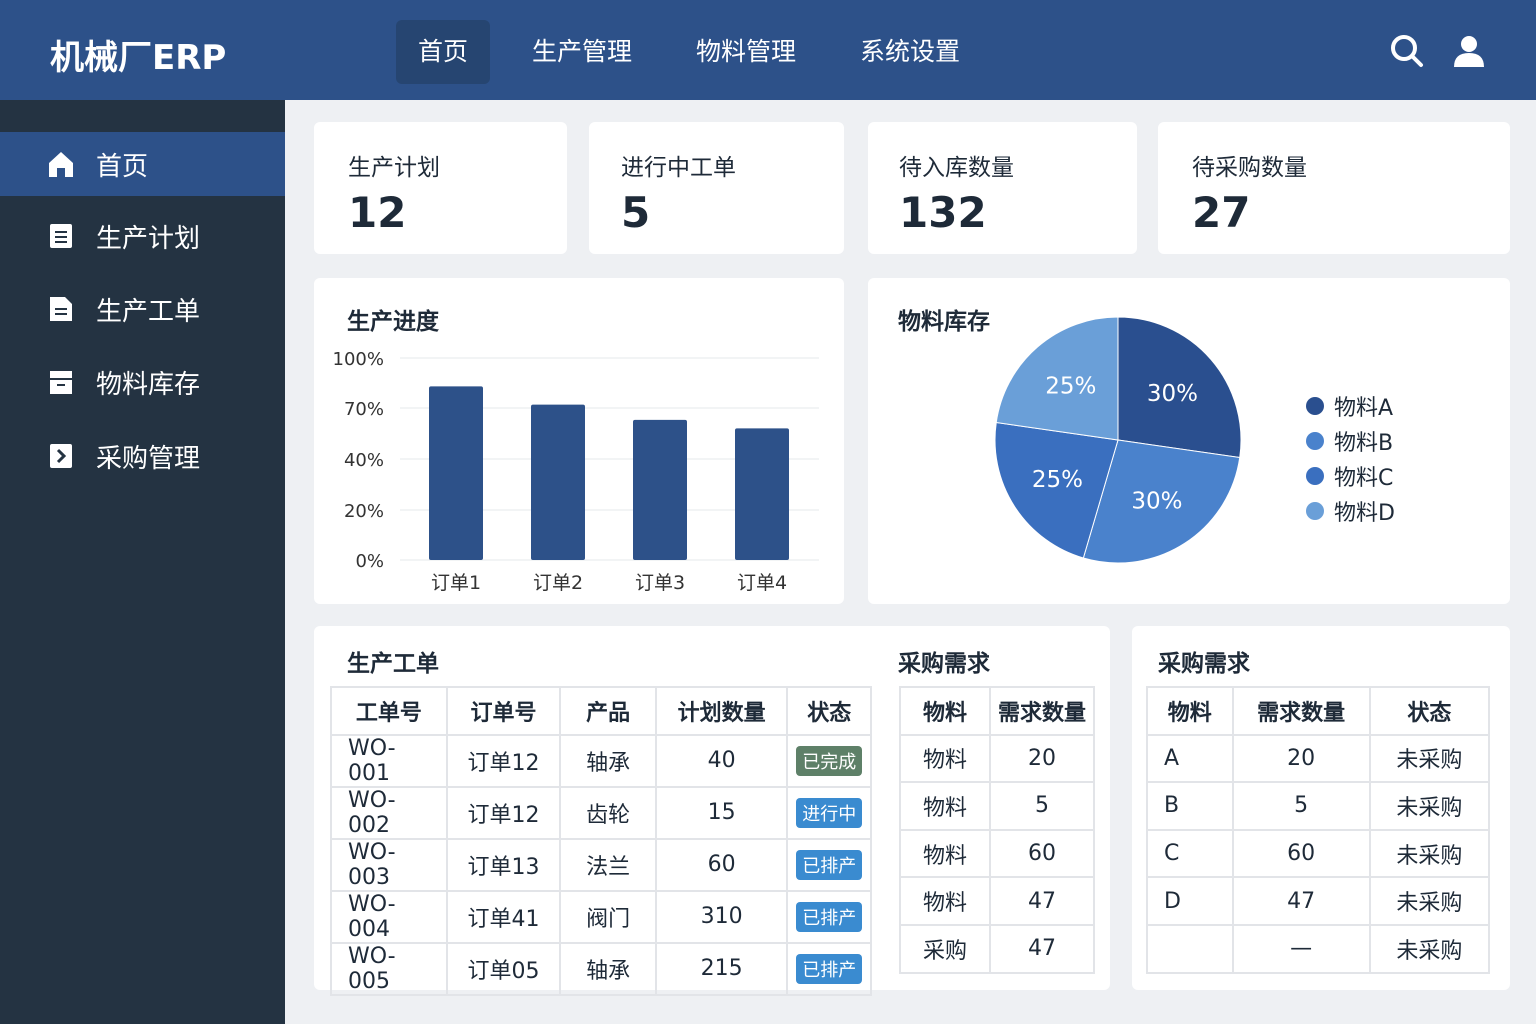 This screenshot has height=1024, width=1536. I want to click on legend-item: 物料D, so click(1350, 510).